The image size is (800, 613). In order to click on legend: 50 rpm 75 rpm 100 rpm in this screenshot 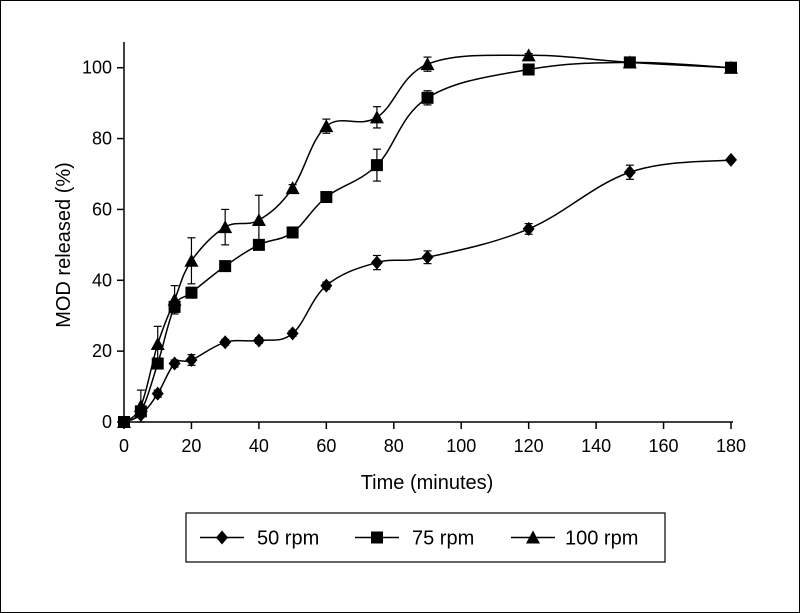, I will do `click(425, 537)`.